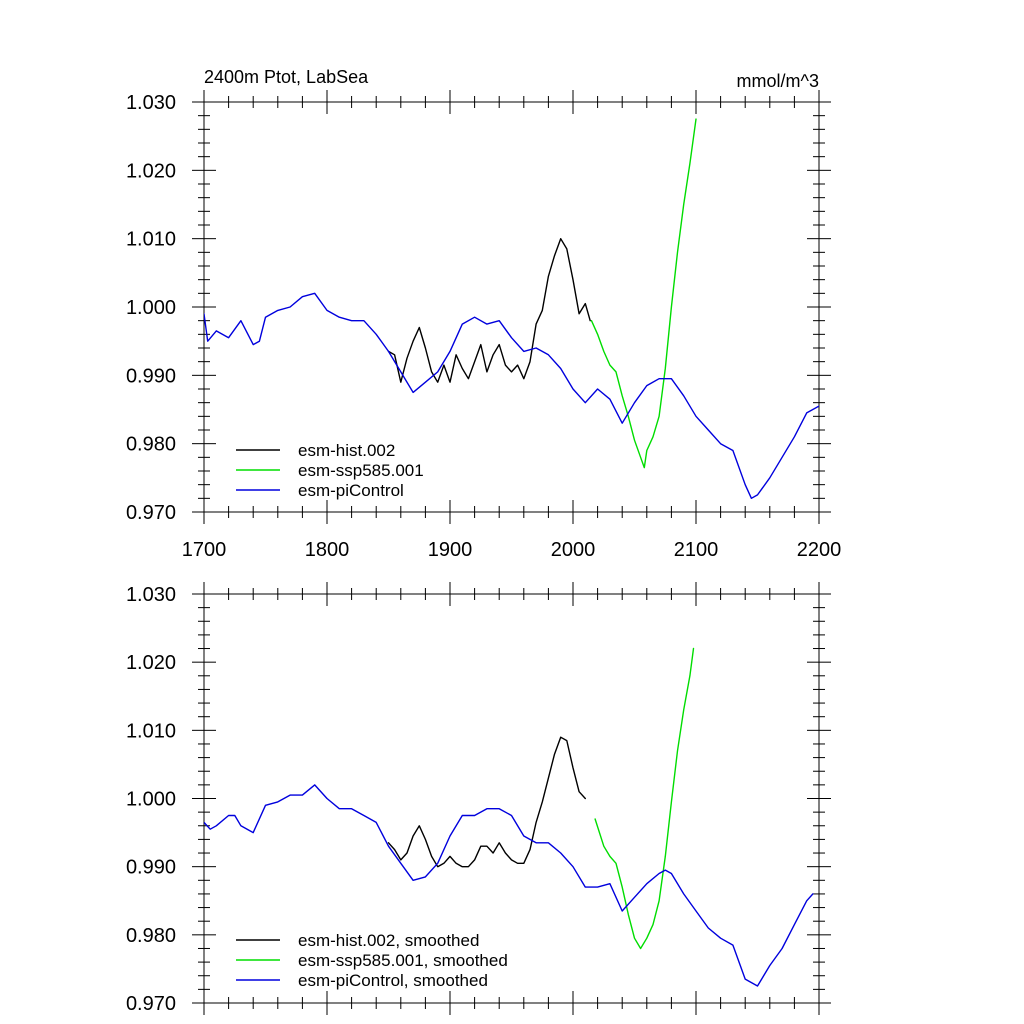 This screenshot has width=1024, height=1024. What do you see at coordinates (450, 550) in the screenshot?
I see `x-tick-label: 1900` at bounding box center [450, 550].